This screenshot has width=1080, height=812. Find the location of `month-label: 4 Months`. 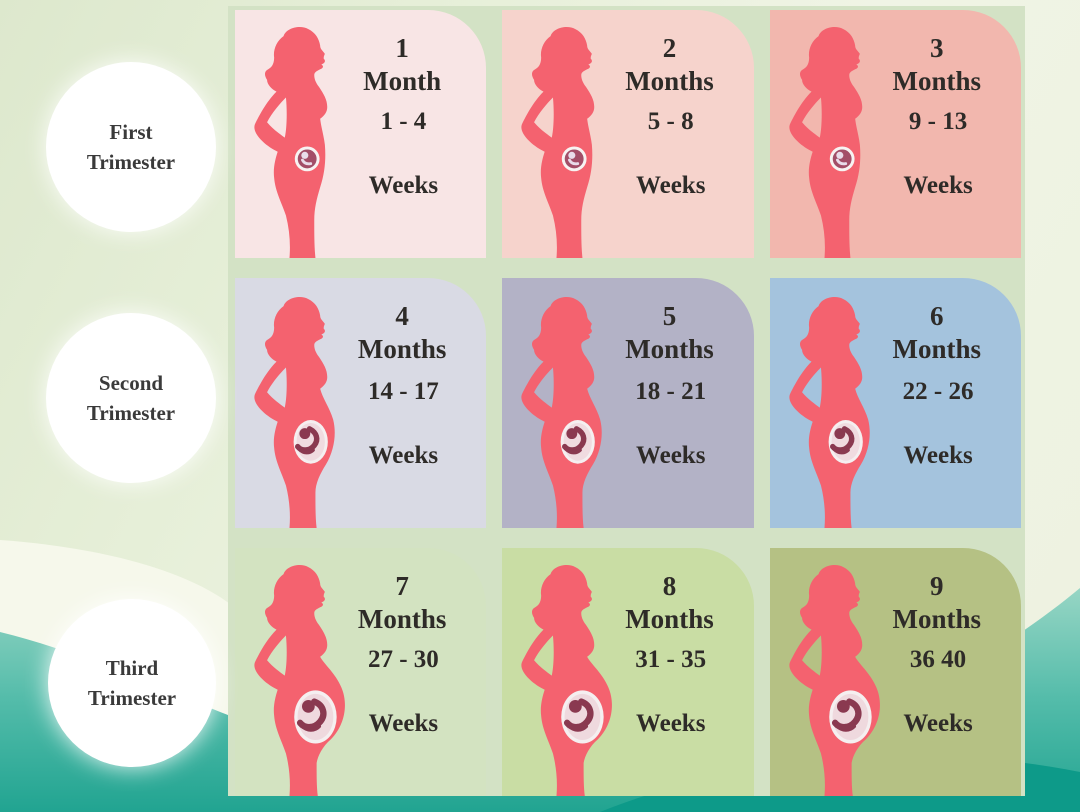

month-label: 4 Months is located at coordinates (402, 333).